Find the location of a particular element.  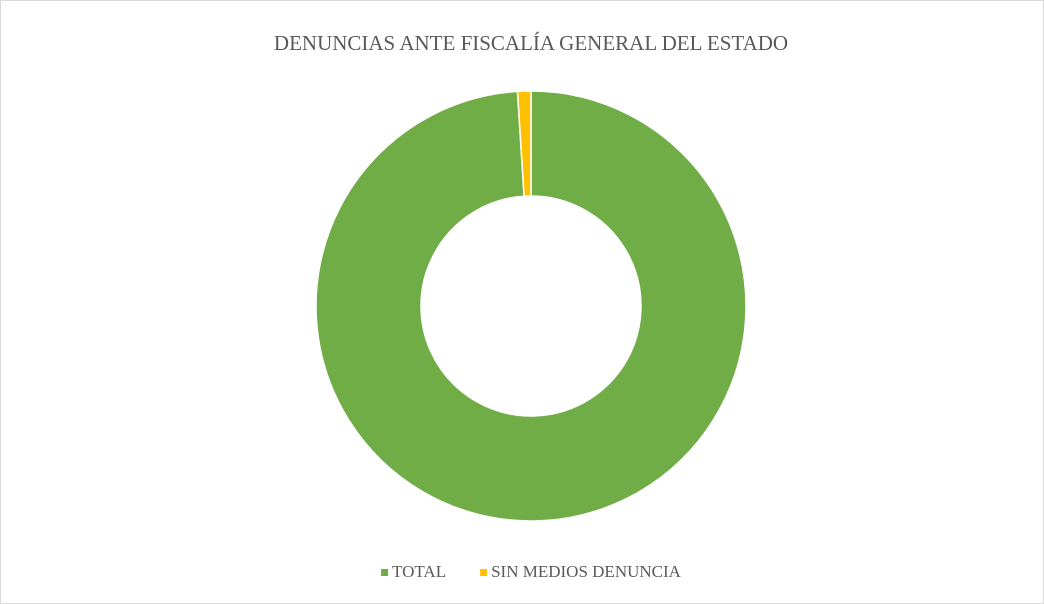

slice is located at coordinates (524, 144).